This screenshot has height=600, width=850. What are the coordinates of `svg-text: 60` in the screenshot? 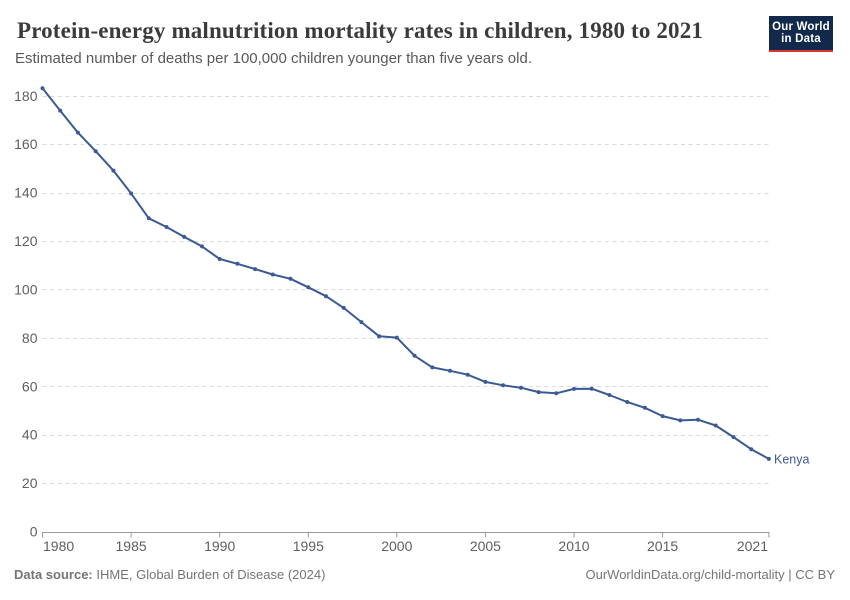 It's located at (30, 386).